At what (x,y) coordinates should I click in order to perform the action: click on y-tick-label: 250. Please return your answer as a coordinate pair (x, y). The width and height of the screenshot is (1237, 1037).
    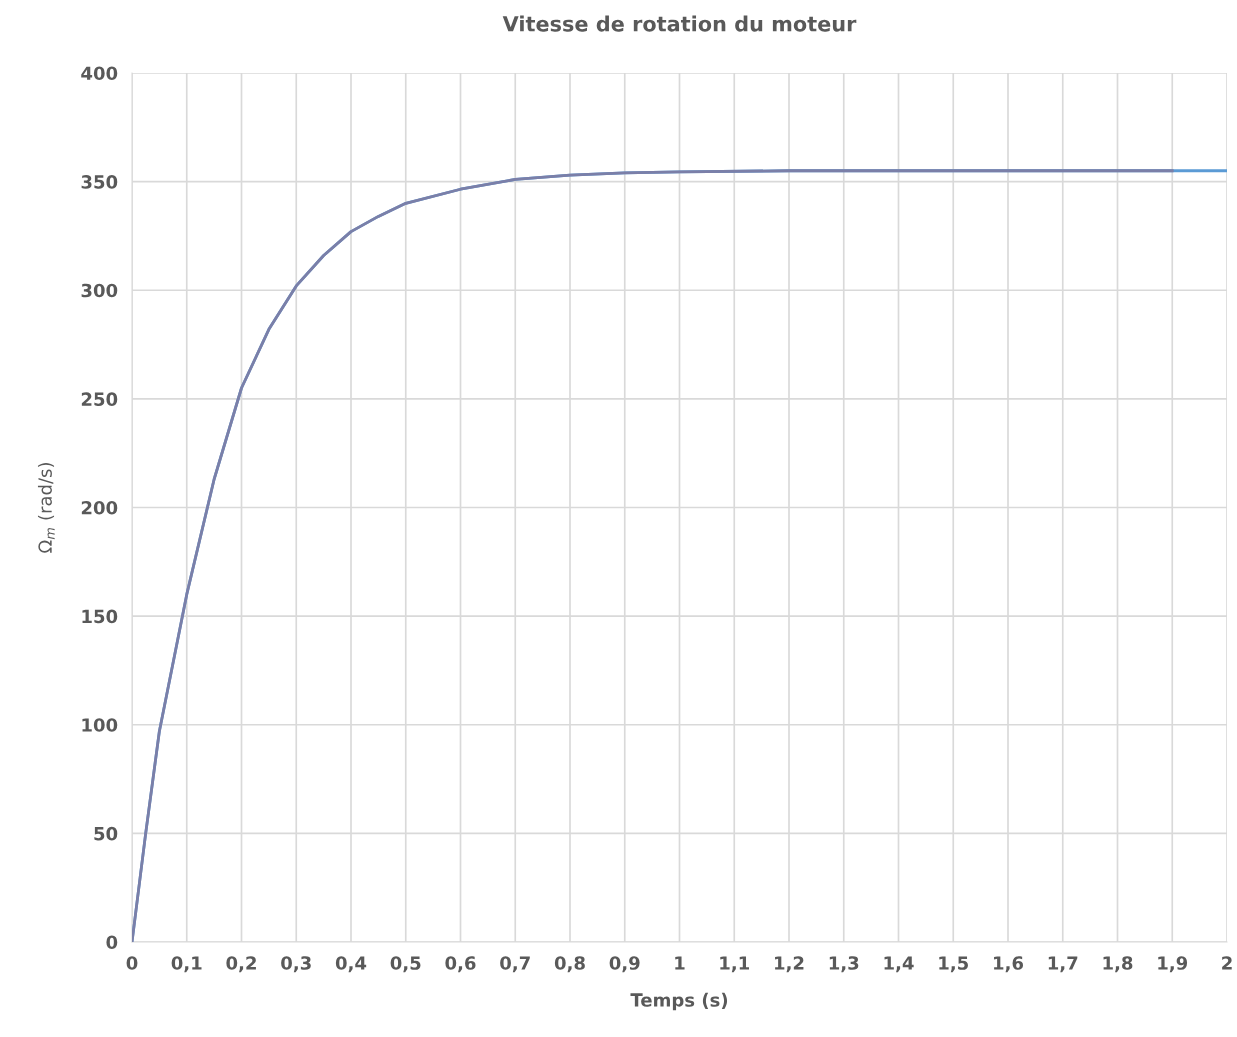
    Looking at the image, I should click on (99, 399).